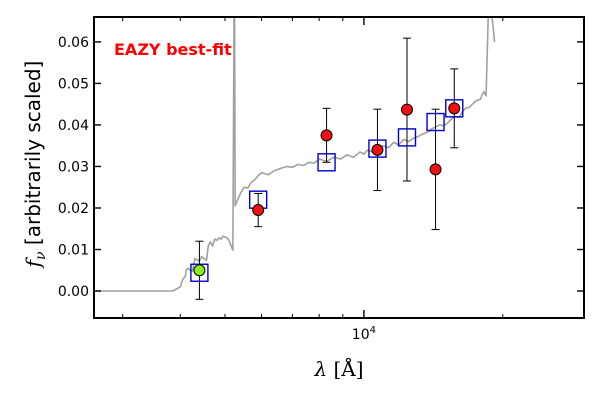 This screenshot has height=400, width=600. What do you see at coordinates (41, 255) in the screenshot?
I see `y-axis-label-subscript: ν` at bounding box center [41, 255].